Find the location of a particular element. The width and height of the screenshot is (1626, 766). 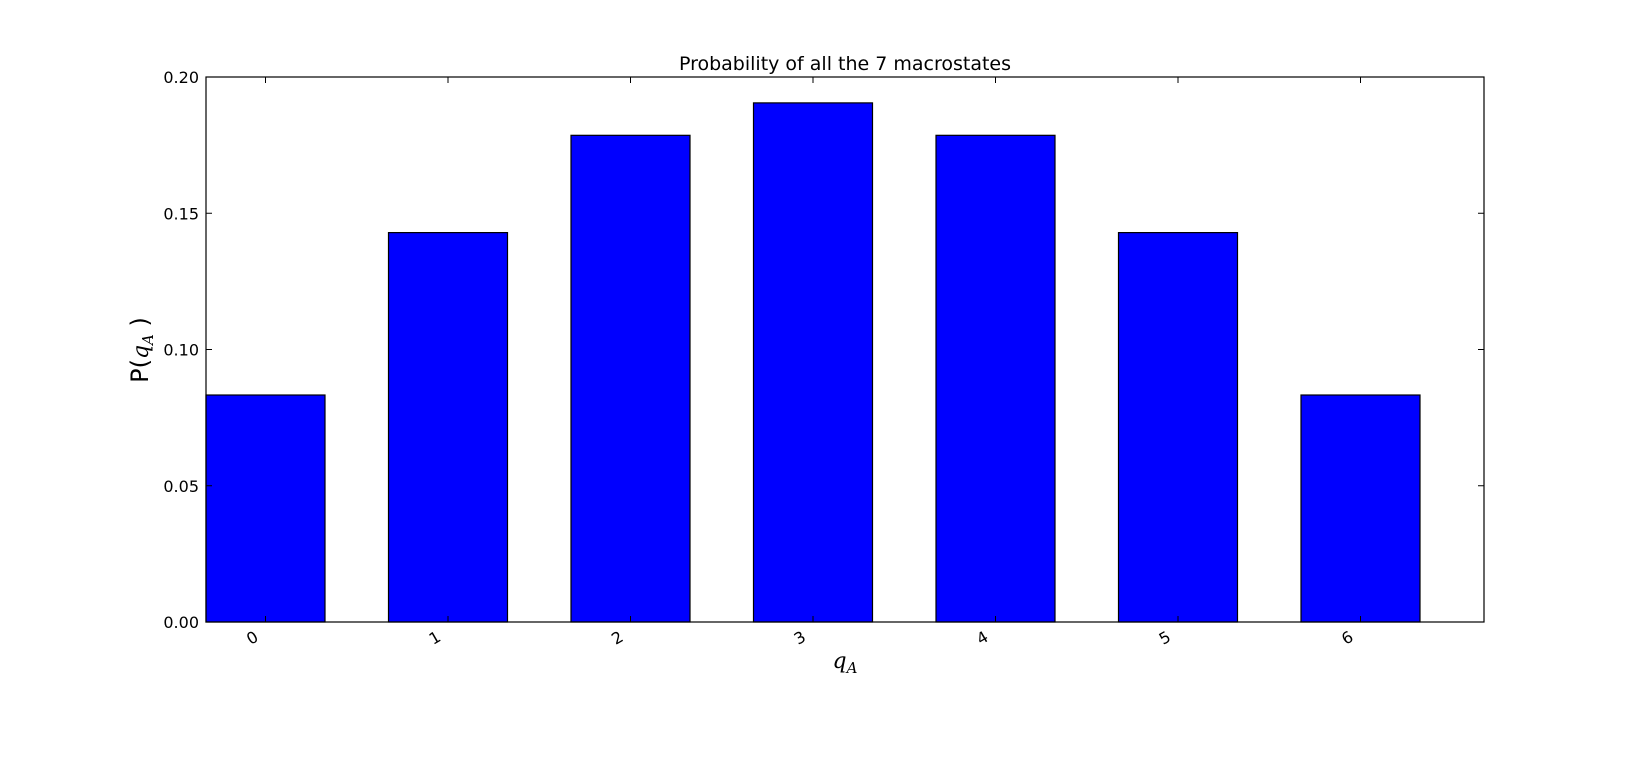

x-axis-label-symbol: q is located at coordinates (840, 661).